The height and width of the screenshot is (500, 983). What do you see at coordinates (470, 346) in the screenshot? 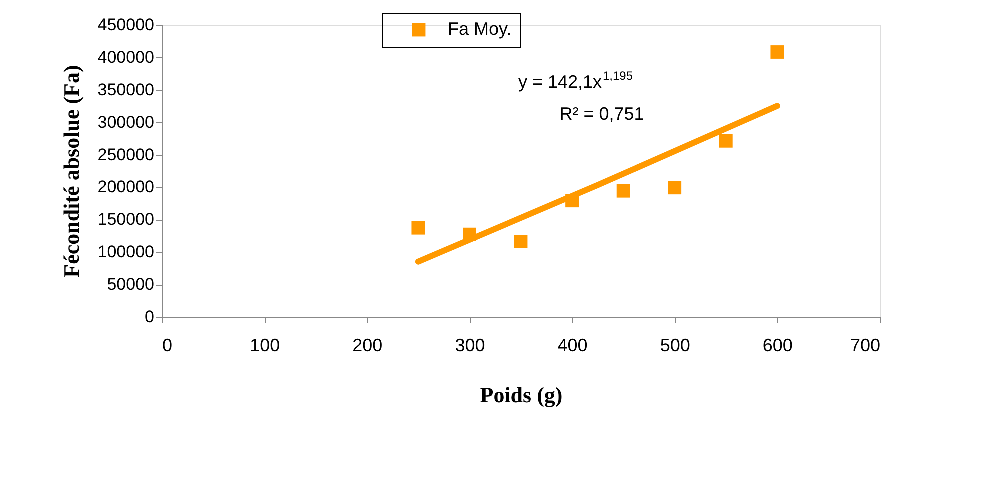
I see `x-tick-label: 300` at bounding box center [470, 346].